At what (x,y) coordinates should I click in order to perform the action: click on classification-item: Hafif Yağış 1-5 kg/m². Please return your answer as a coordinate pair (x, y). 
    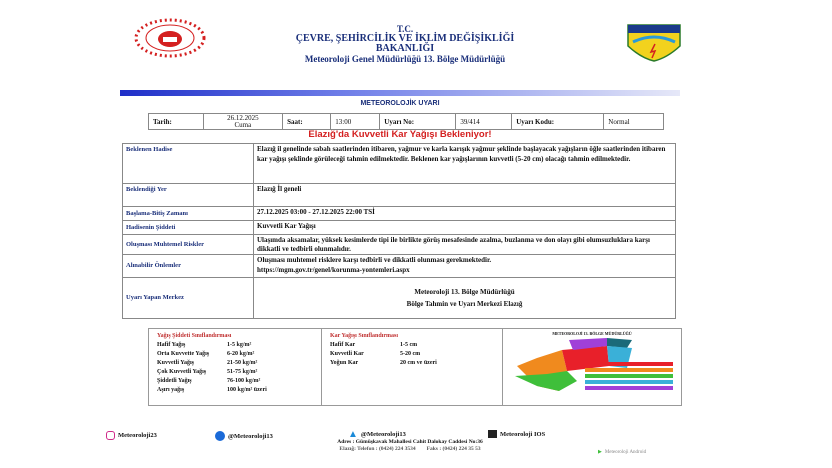
    Looking at the image, I should click on (235, 345).